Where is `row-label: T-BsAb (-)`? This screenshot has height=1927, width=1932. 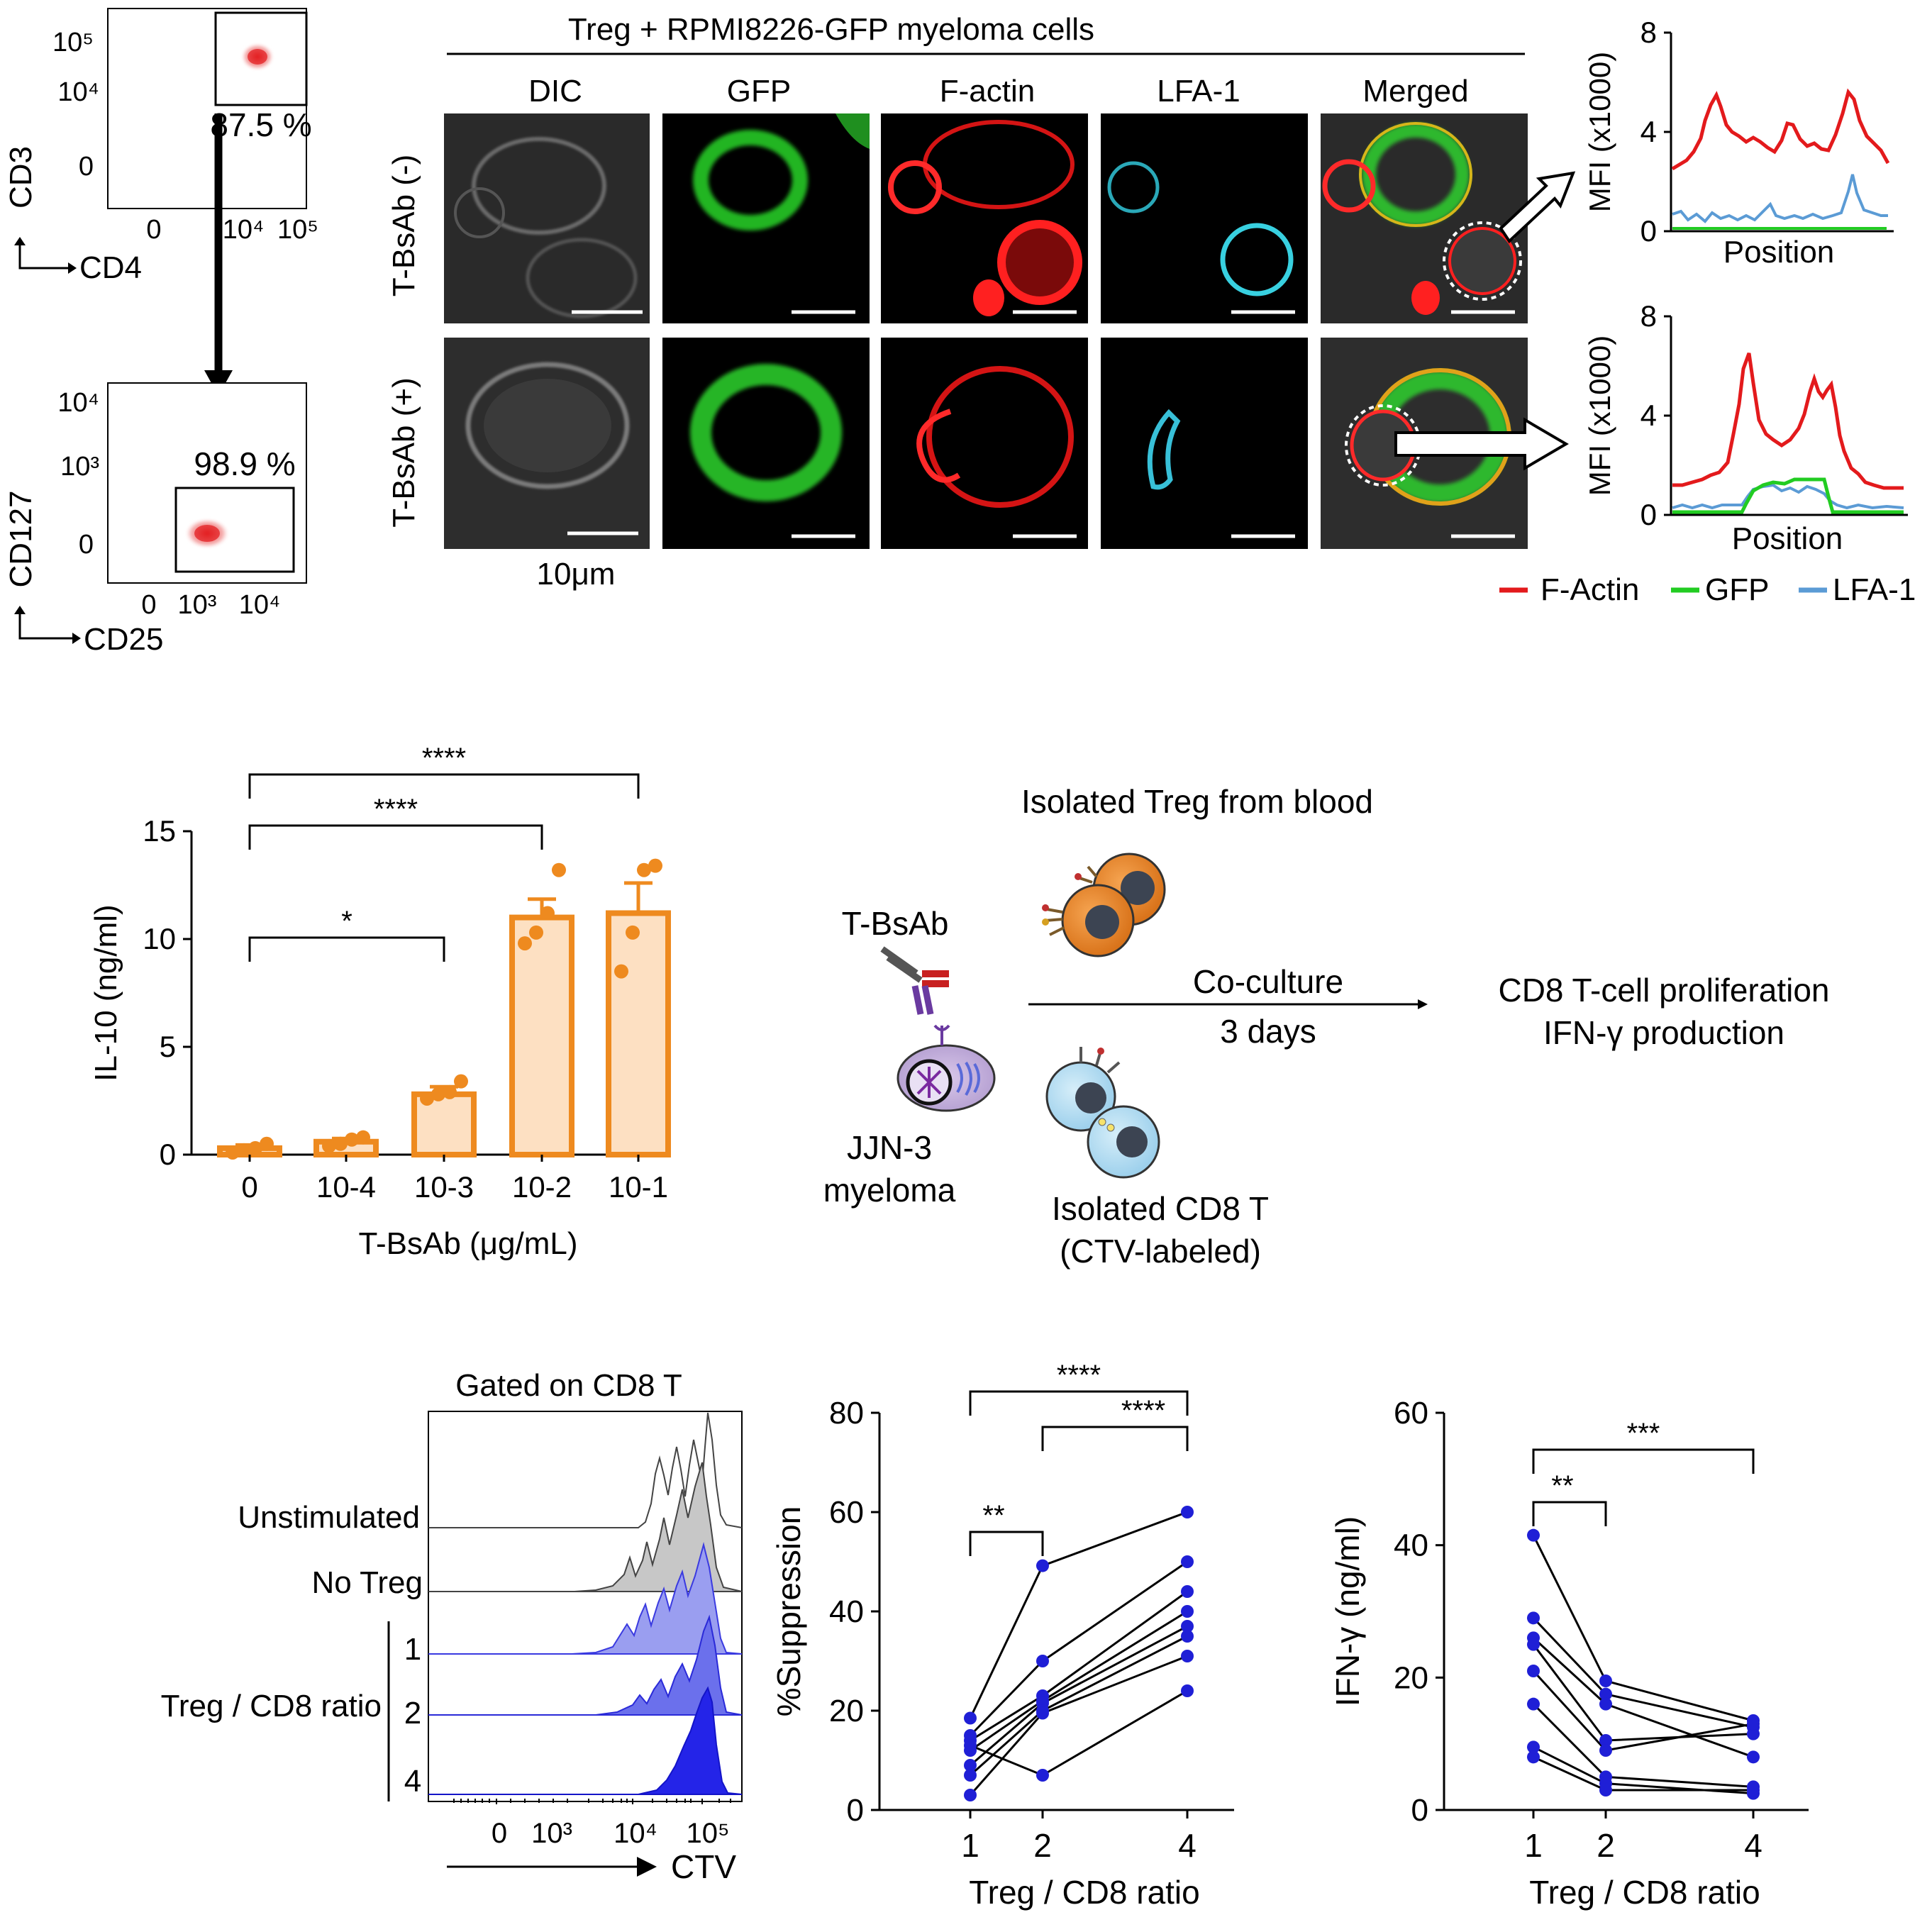 row-label: T-BsAb (-) is located at coordinates (404, 226).